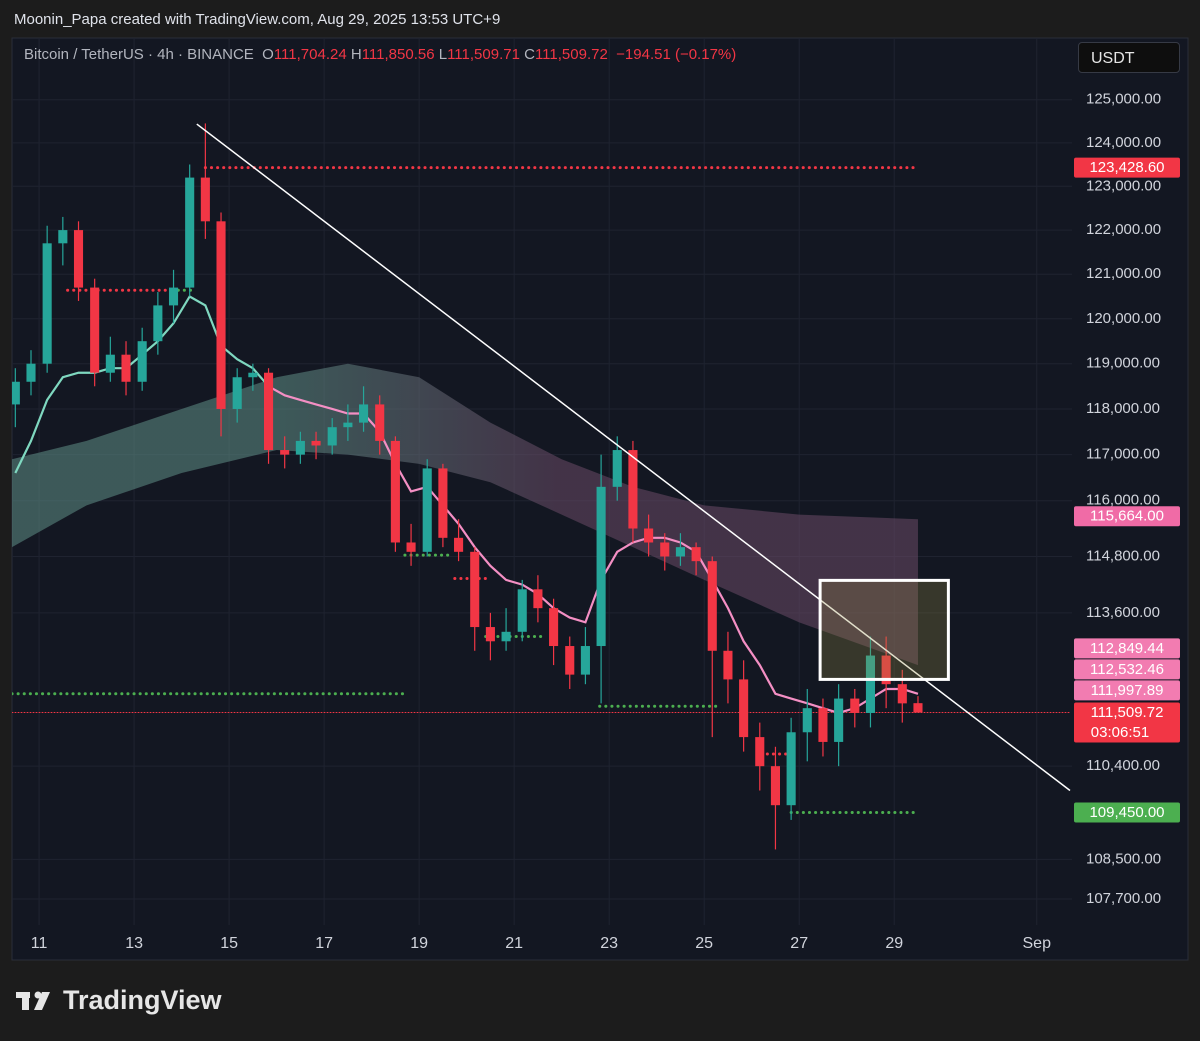 The height and width of the screenshot is (1041, 1200). Describe the element at coordinates (894, 943) in the screenshot. I see `x-tick-label: 29` at that location.